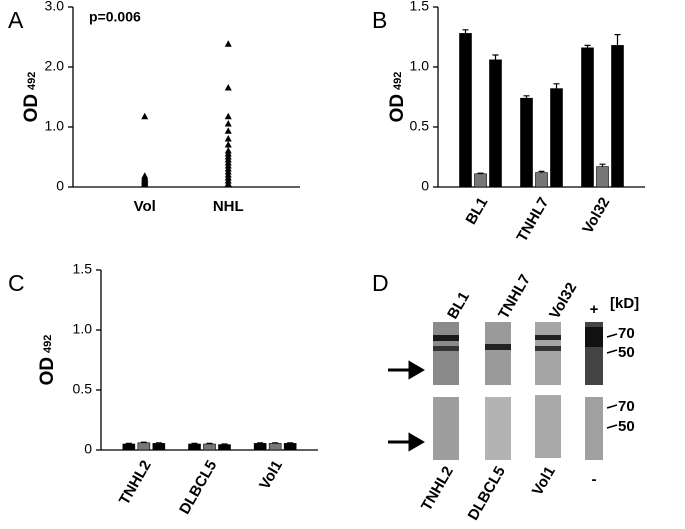 This screenshot has height=529, width=685. I want to click on x-tick-label: TNHL7, so click(533, 219).